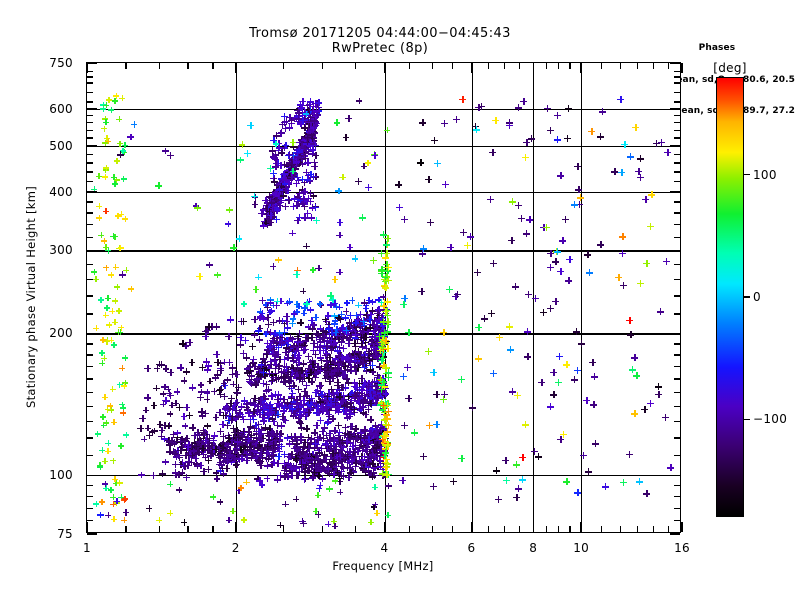  What do you see at coordinates (581, 548) in the screenshot?
I see `x-axis-tick-label: 10` at bounding box center [581, 548].